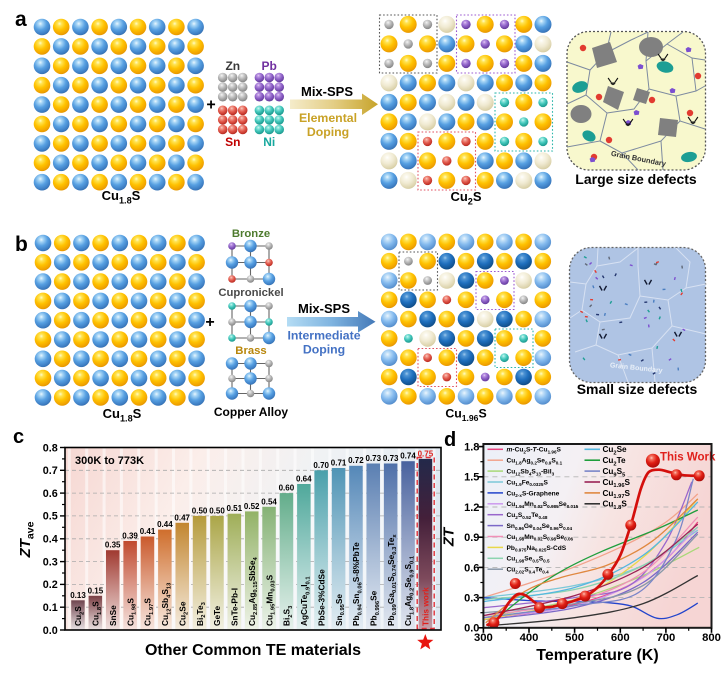 The image size is (725, 673). Describe the element at coordinates (471, 508) in the screenshot. I see `svg-text: 1.2` at that location.